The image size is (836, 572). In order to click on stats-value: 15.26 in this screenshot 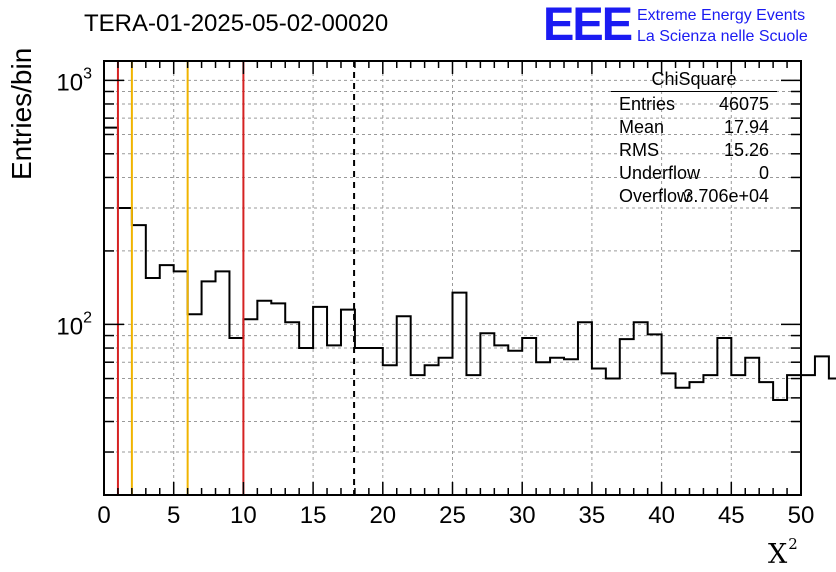, I will do `click(746, 150)`.